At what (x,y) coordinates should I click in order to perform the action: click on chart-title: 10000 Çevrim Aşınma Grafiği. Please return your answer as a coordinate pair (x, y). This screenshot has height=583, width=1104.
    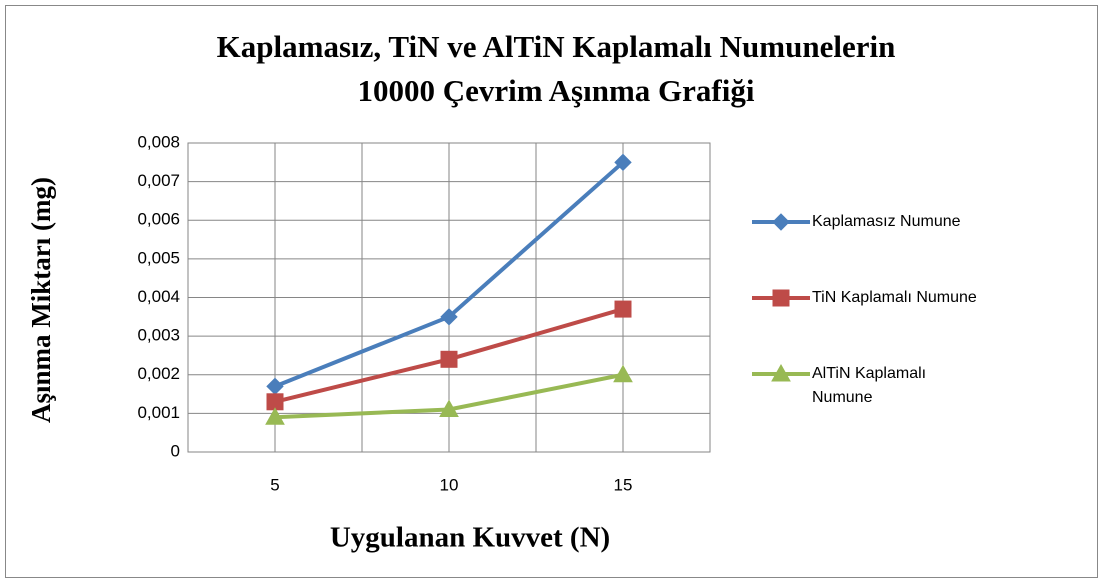
    Looking at the image, I should click on (556, 90).